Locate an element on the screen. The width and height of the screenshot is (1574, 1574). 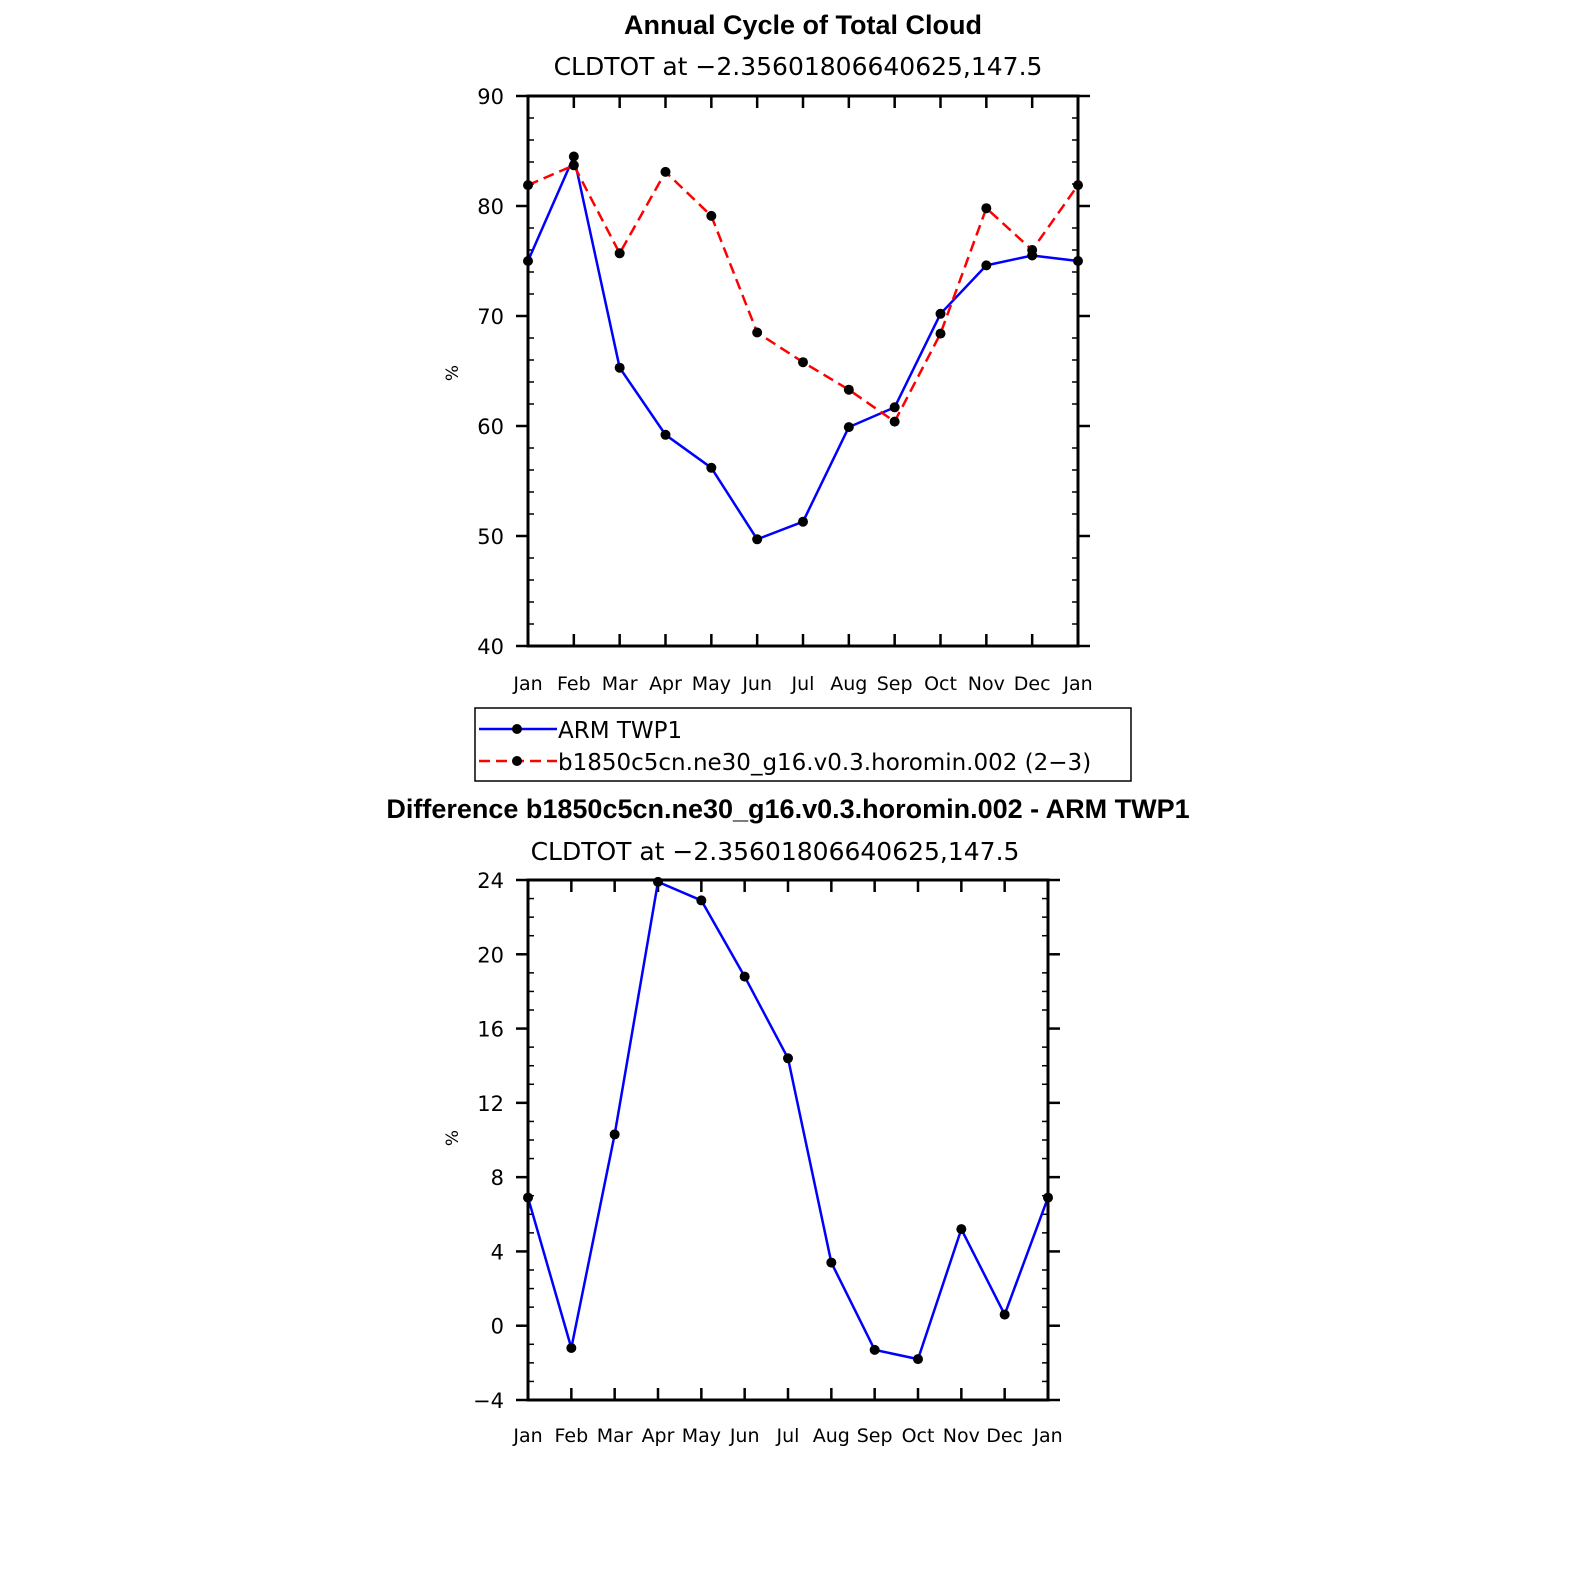
y-tick-label: 70 is located at coordinates (490, 317).